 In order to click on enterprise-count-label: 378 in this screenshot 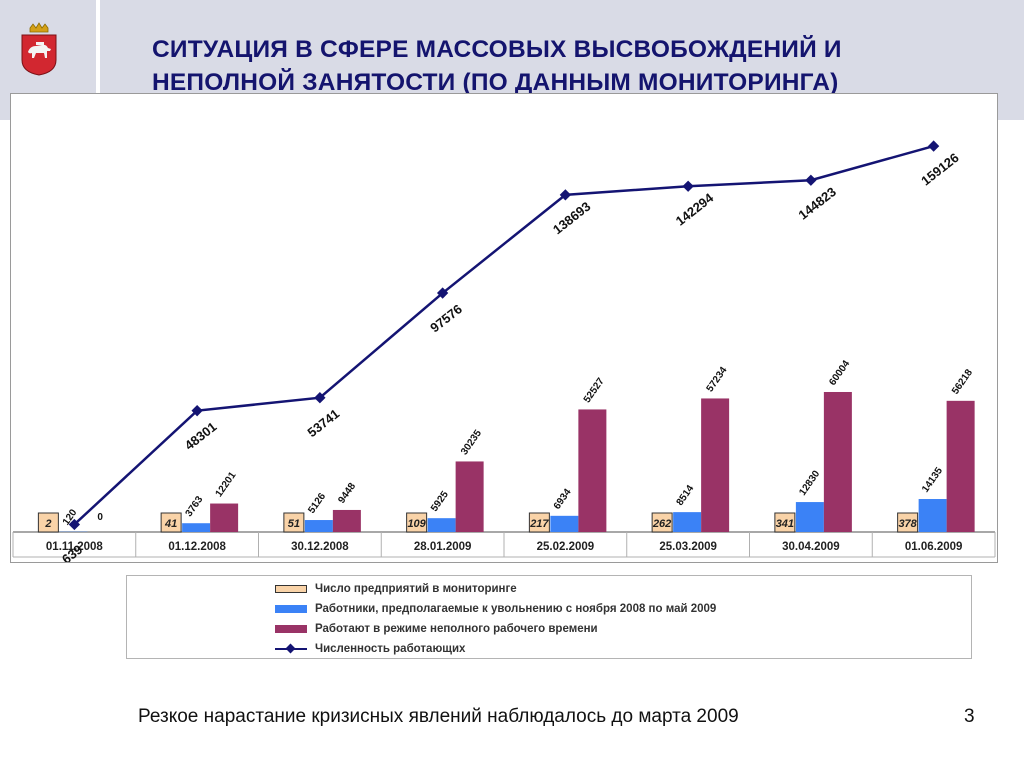, I will do `click(907, 524)`.